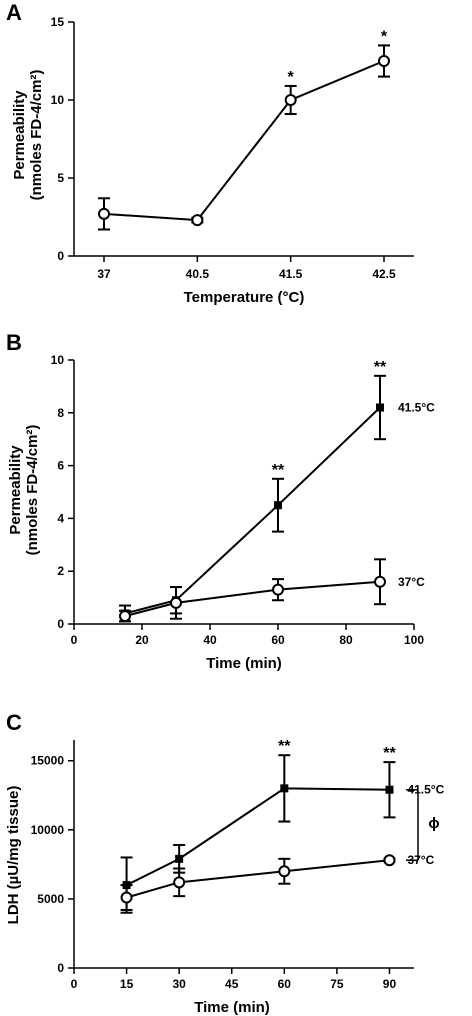 This screenshot has width=472, height=1016. I want to click on panel-c-x-tick-label: 45, so click(232, 984).